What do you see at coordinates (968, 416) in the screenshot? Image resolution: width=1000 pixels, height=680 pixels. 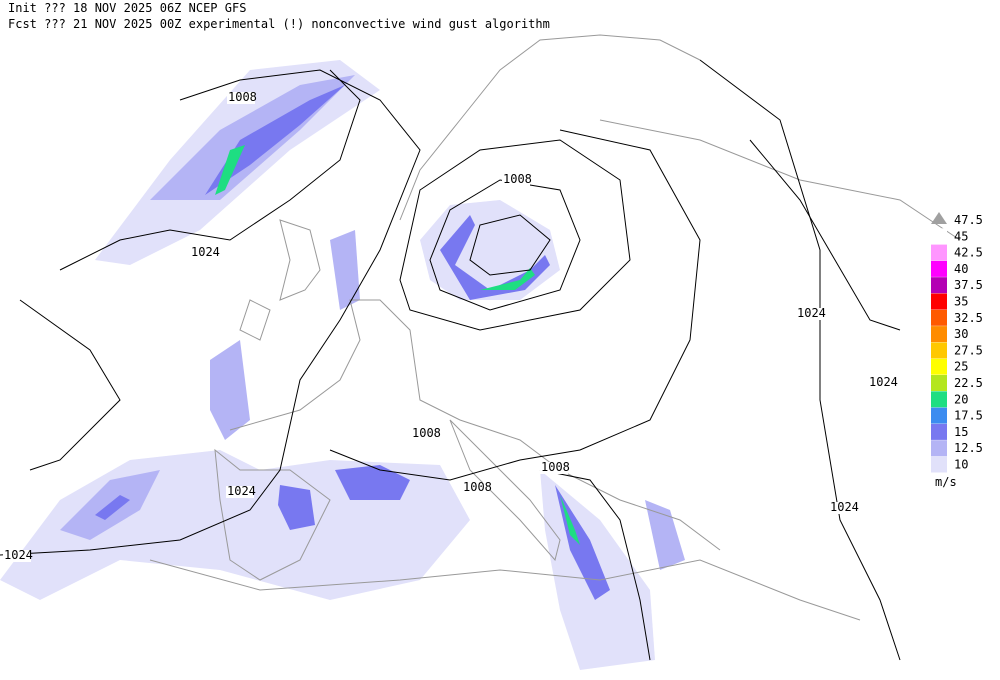 I see `colorbar-label: 17.5` at bounding box center [968, 416].